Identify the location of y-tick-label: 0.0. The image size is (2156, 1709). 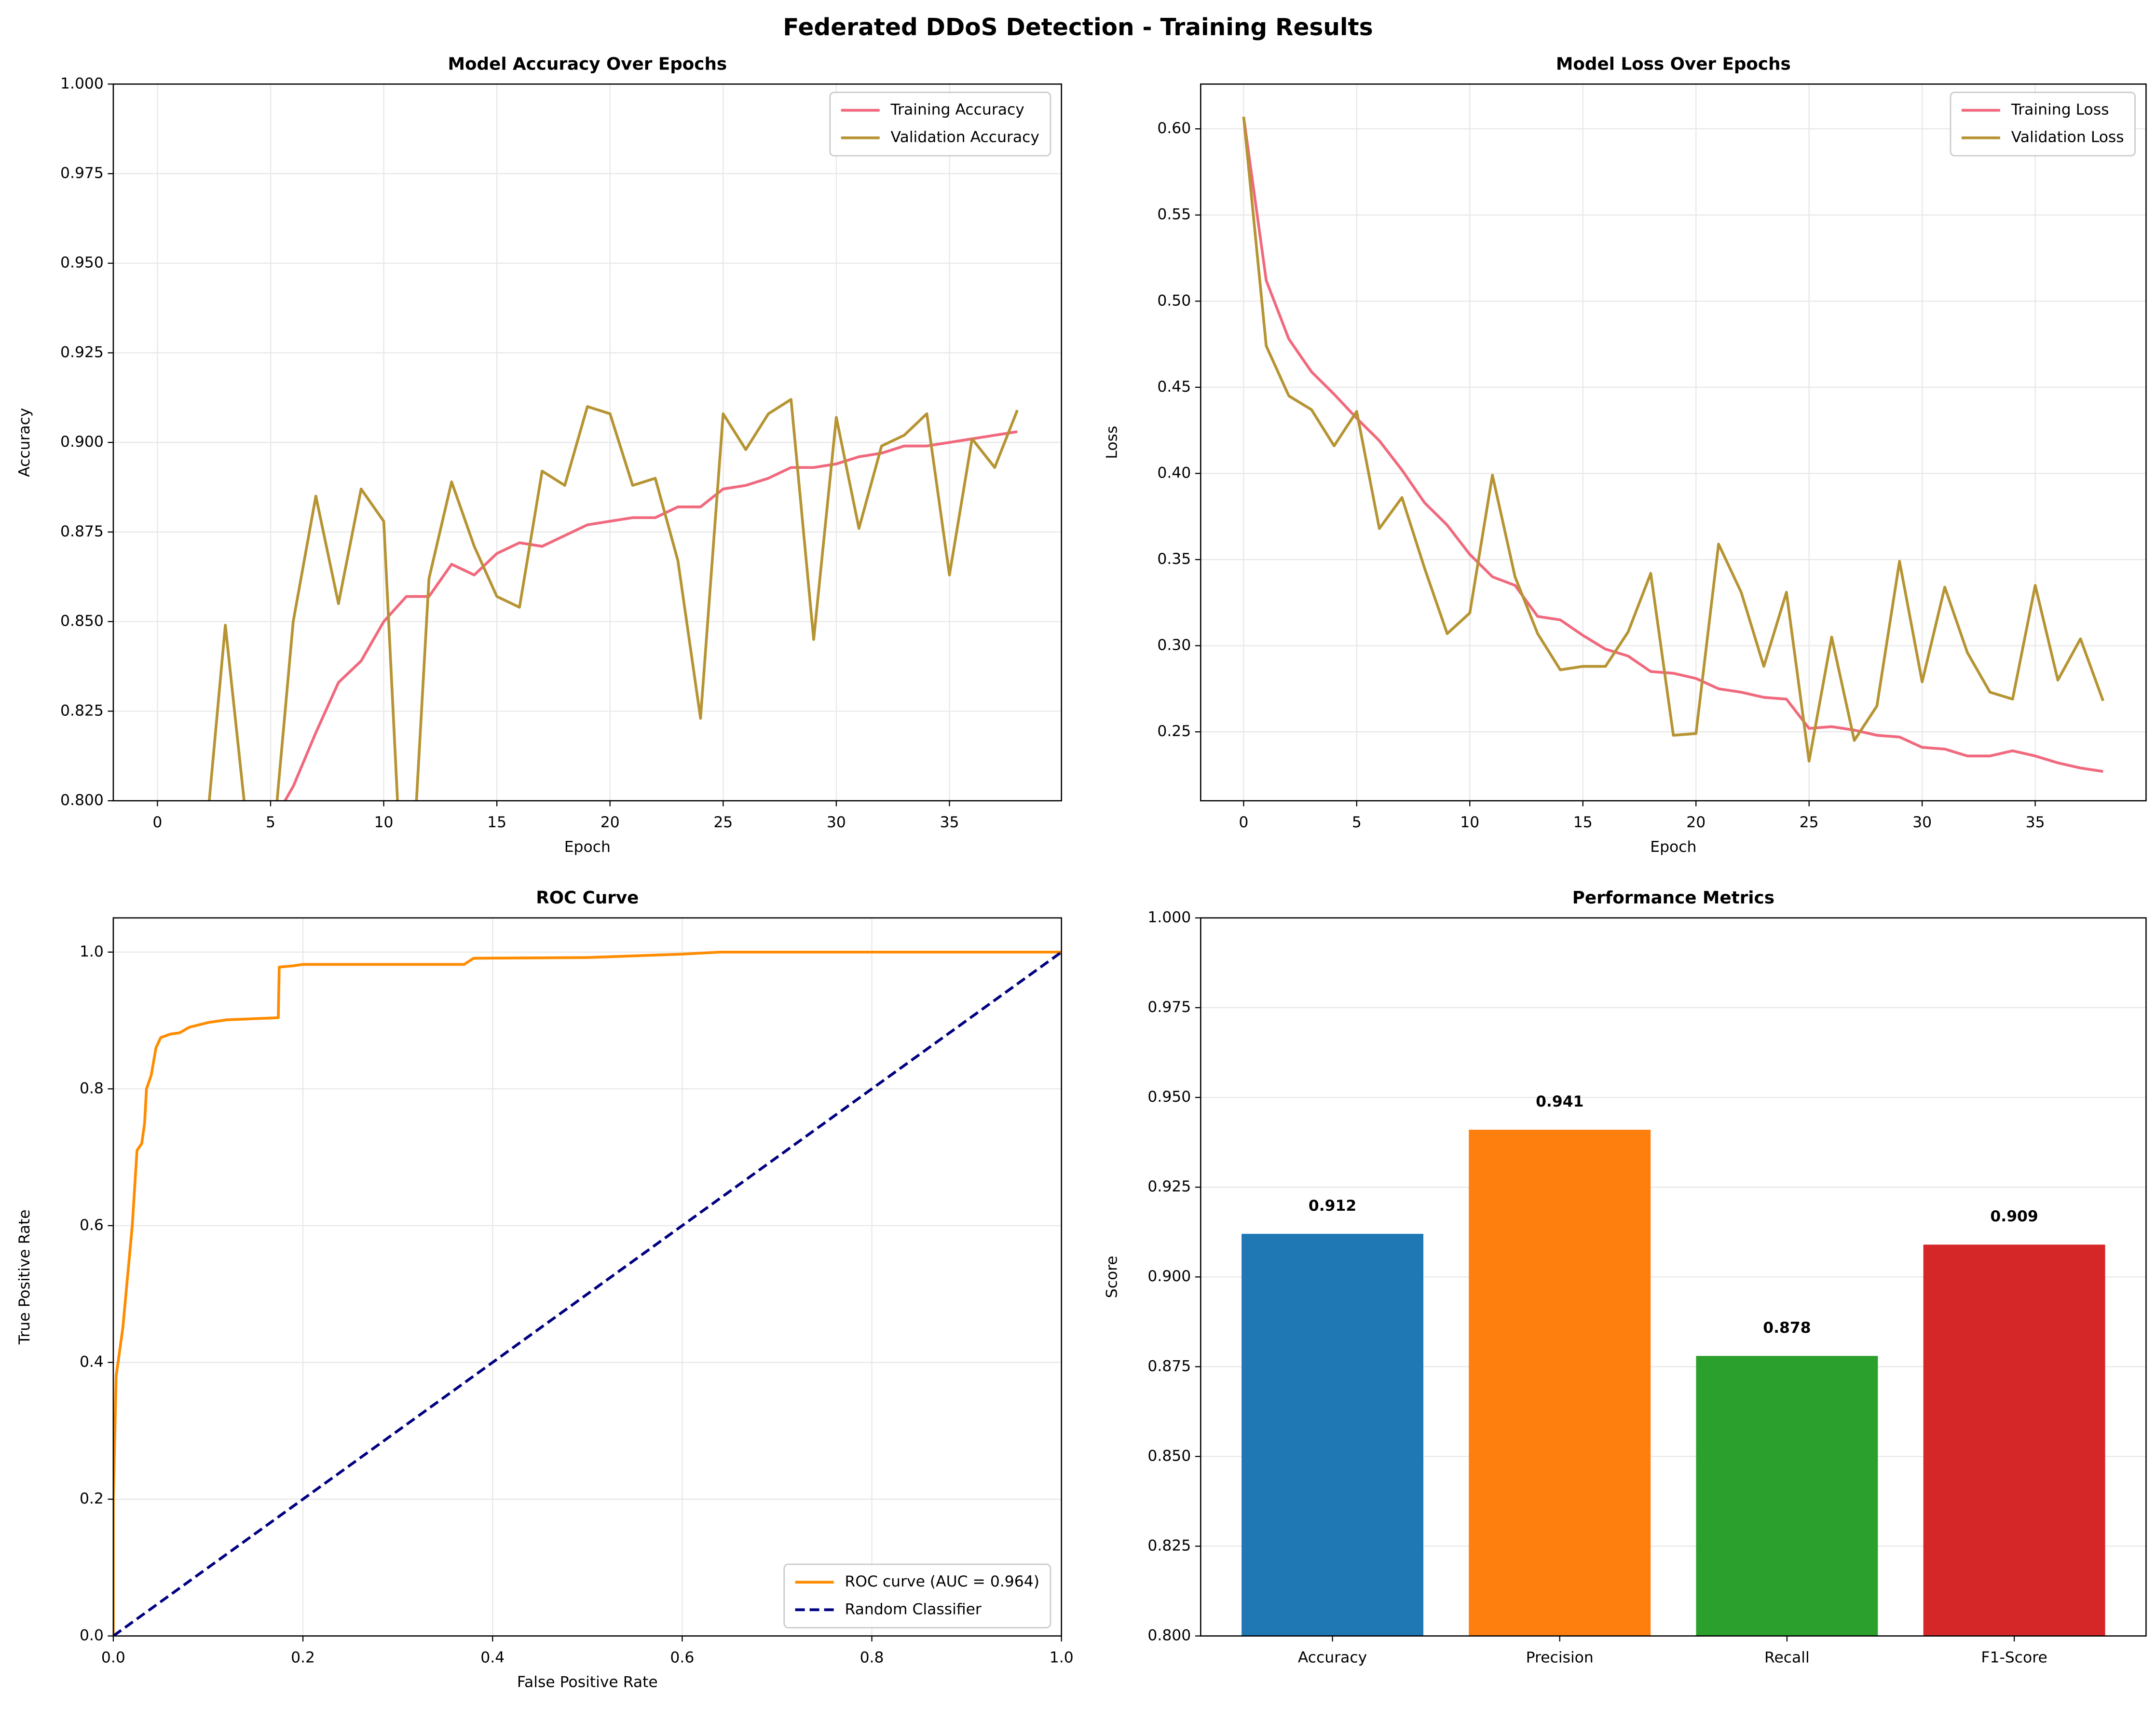
(92, 1635).